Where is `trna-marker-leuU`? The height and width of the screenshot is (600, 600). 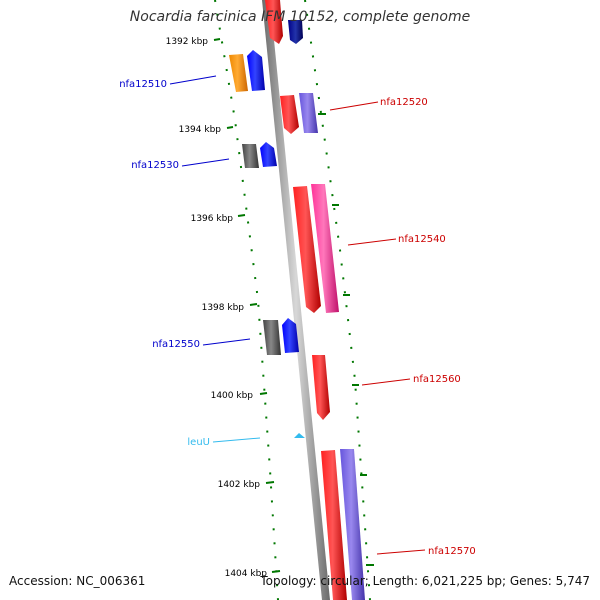 trna-marker-leuU is located at coordinates (299, 435).